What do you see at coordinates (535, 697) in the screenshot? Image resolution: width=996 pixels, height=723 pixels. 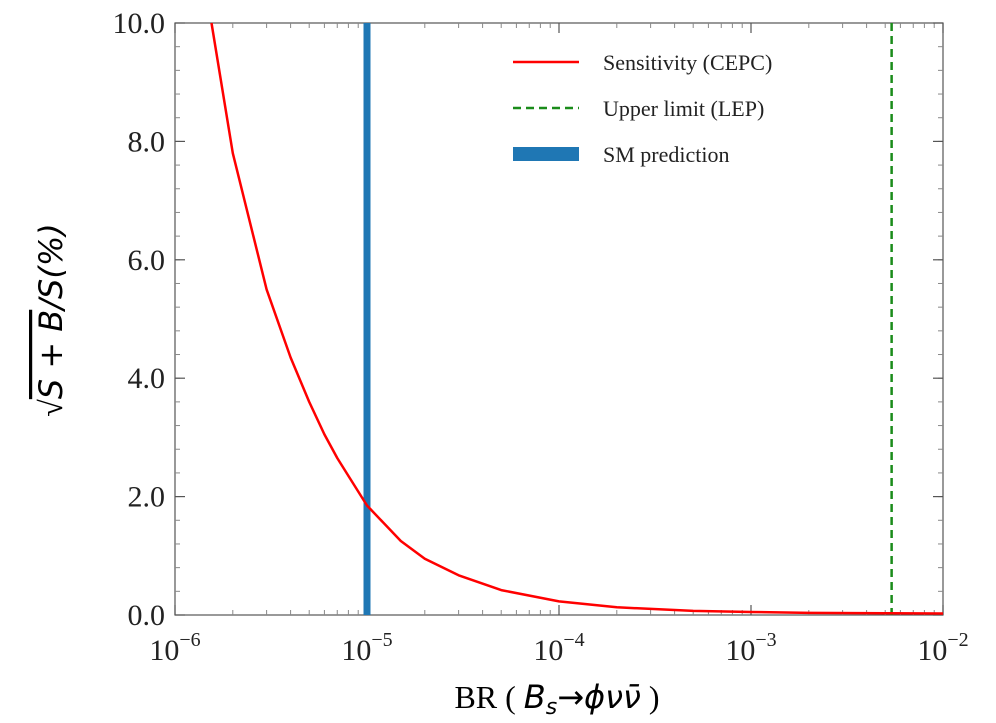 I see `x-axis-label-math: B` at bounding box center [535, 697].